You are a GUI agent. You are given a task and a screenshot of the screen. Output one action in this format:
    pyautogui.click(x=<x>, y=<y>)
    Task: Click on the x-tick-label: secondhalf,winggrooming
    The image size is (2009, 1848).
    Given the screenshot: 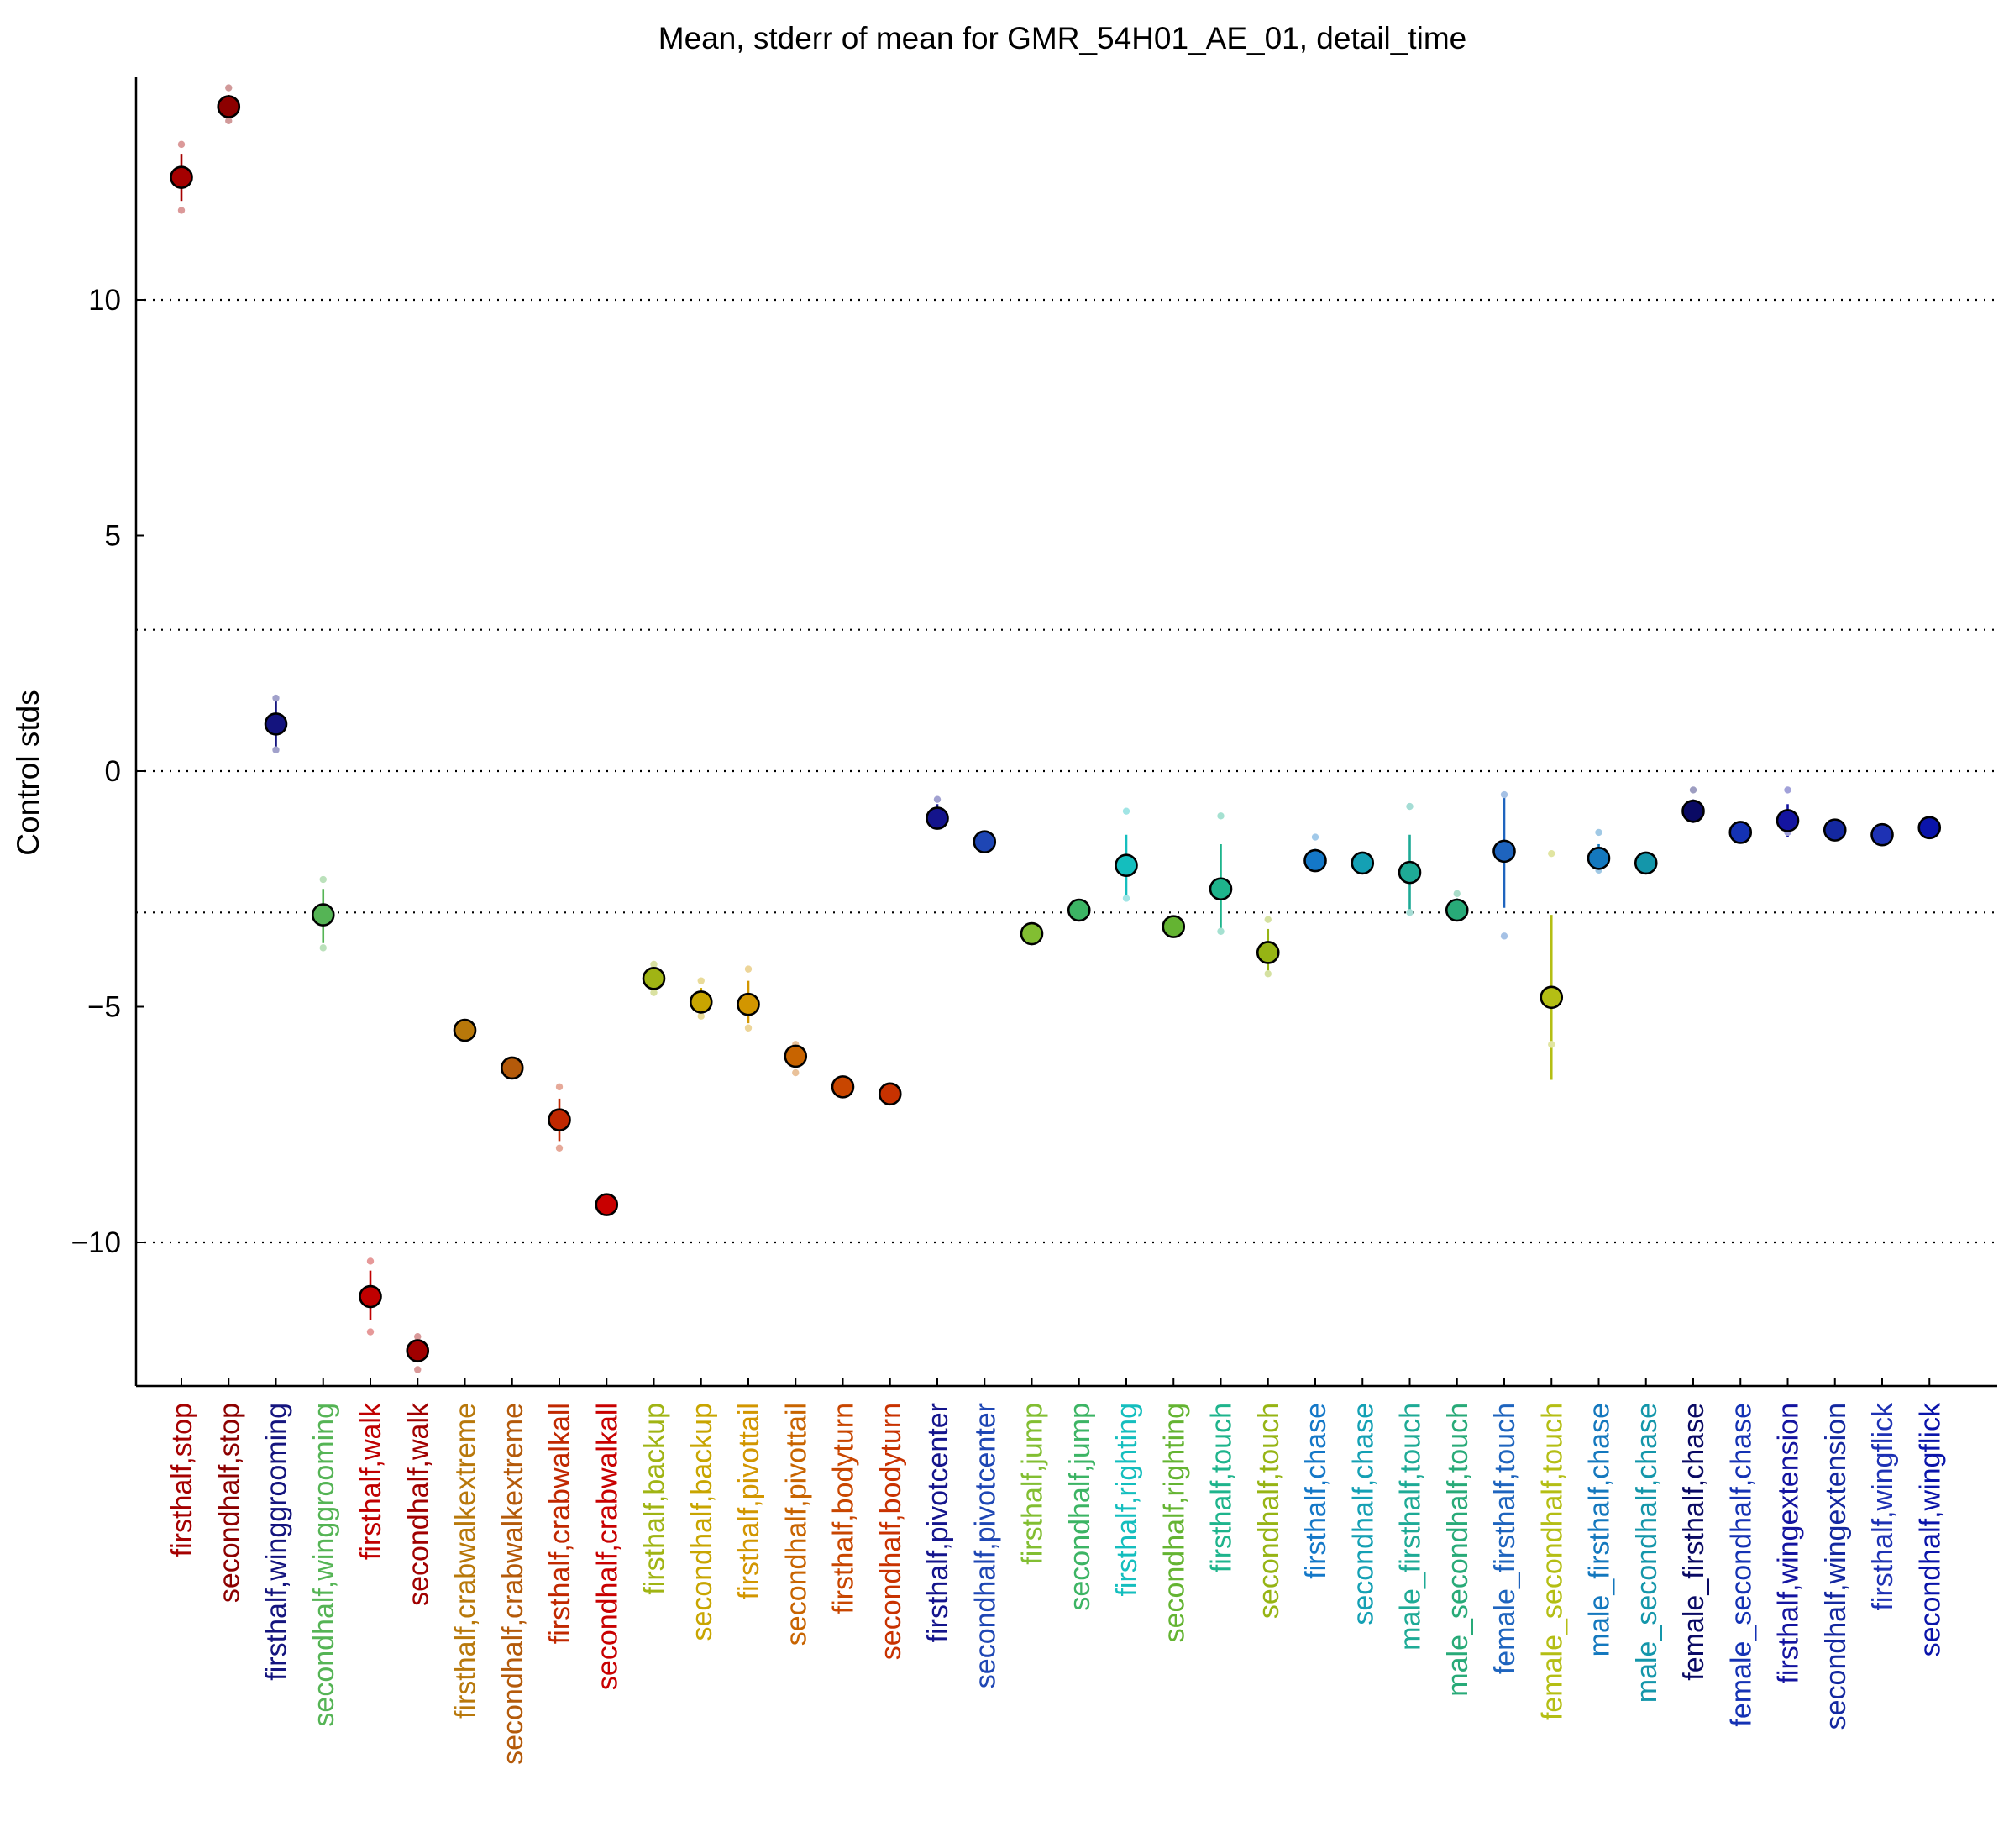 What is the action you would take?
    pyautogui.click(x=324, y=1565)
    